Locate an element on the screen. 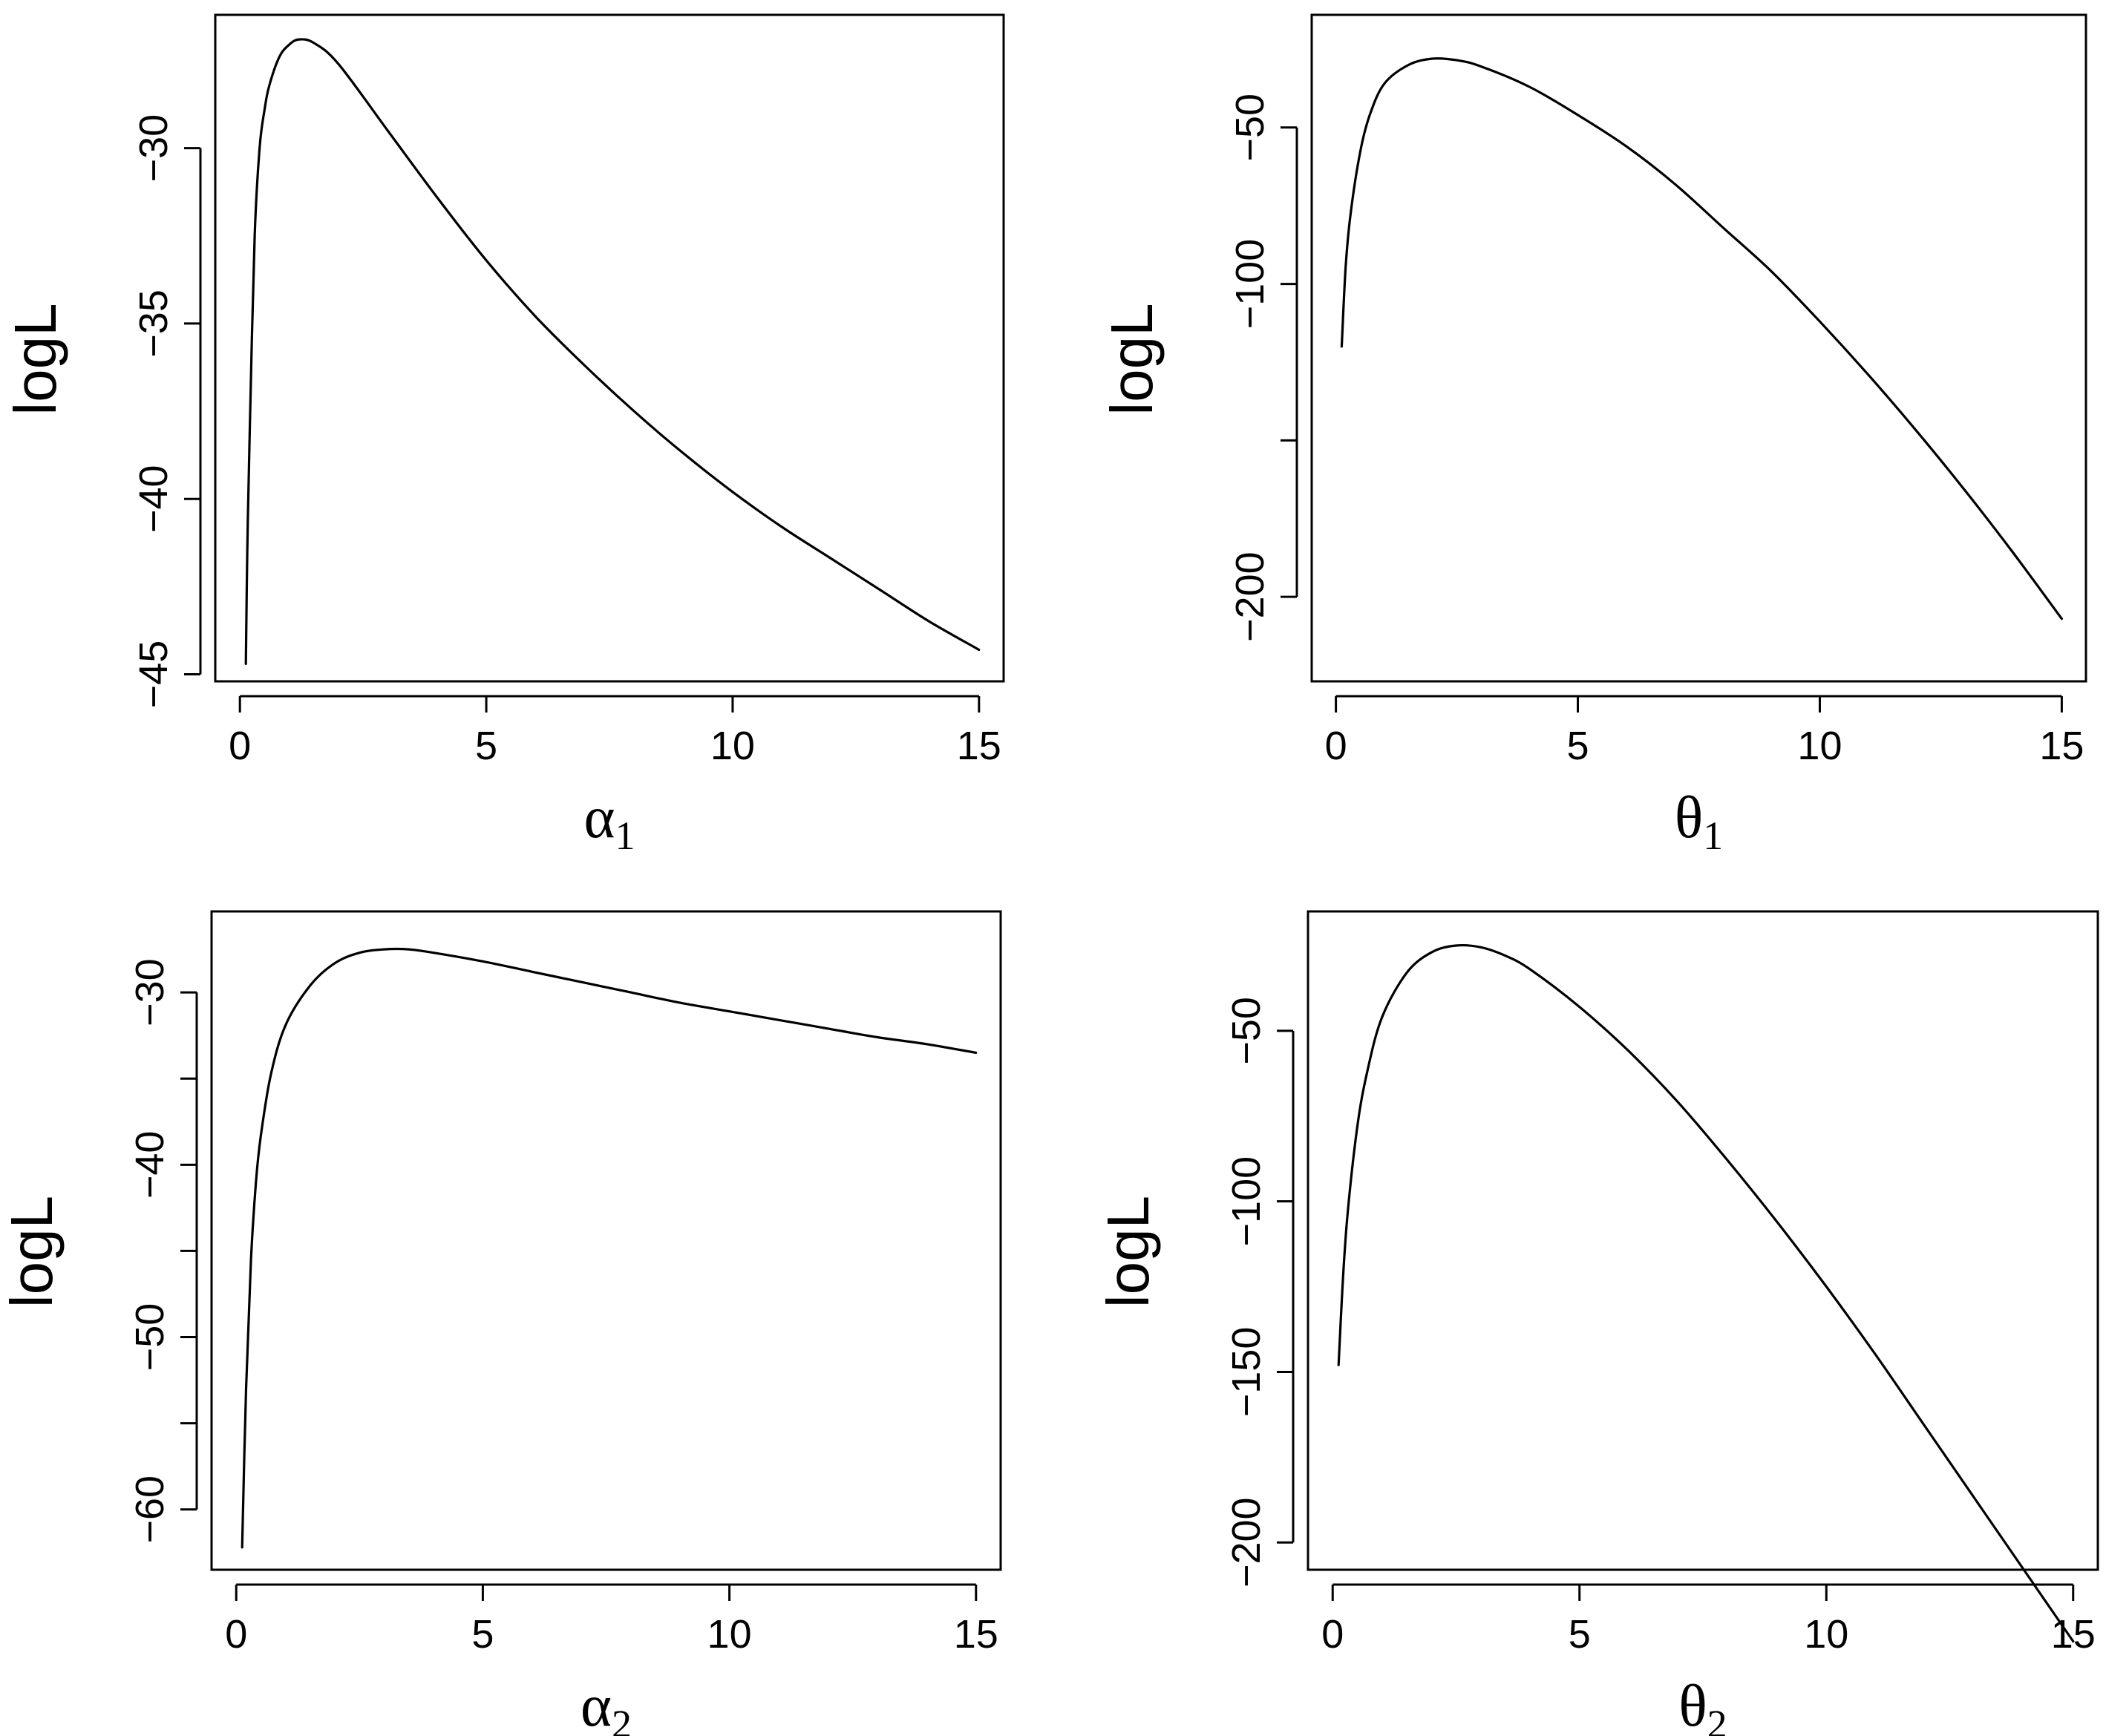 This screenshot has height=1736, width=2106. x-axis-title: θ2 is located at coordinates (1702, 1705).